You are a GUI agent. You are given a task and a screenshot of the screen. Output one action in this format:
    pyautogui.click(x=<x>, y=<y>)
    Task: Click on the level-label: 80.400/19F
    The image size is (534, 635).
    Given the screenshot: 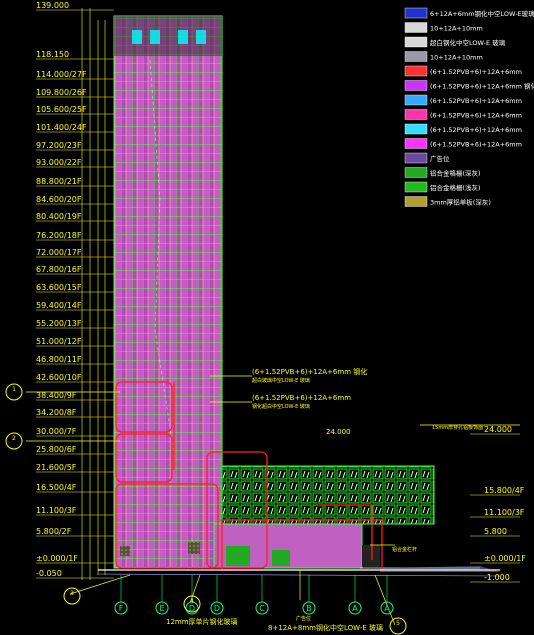 What is the action you would take?
    pyautogui.click(x=59, y=216)
    